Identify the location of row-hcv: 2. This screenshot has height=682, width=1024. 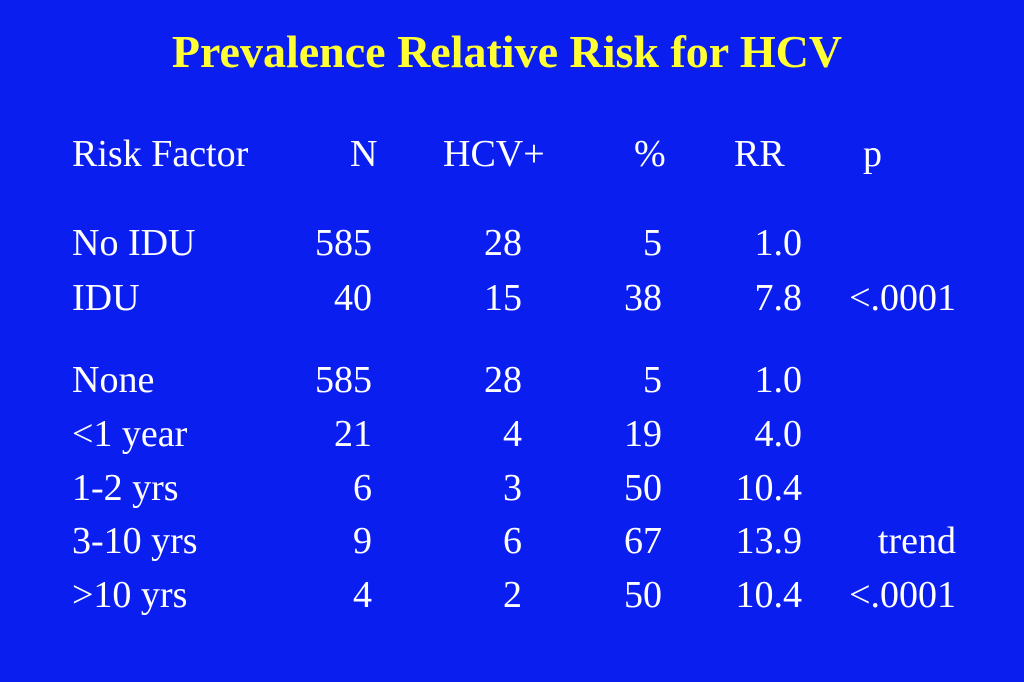
(512, 595).